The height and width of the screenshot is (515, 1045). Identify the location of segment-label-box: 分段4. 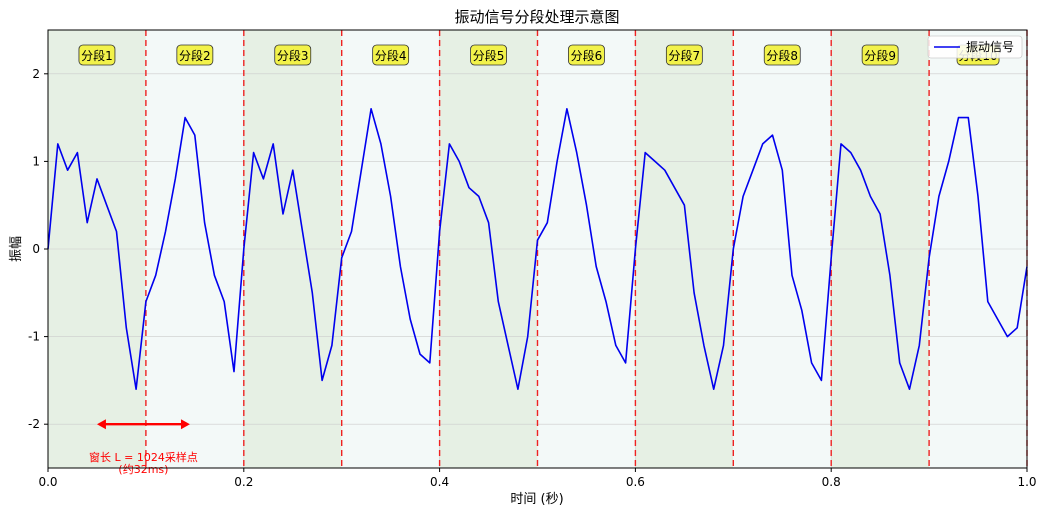
(391, 55).